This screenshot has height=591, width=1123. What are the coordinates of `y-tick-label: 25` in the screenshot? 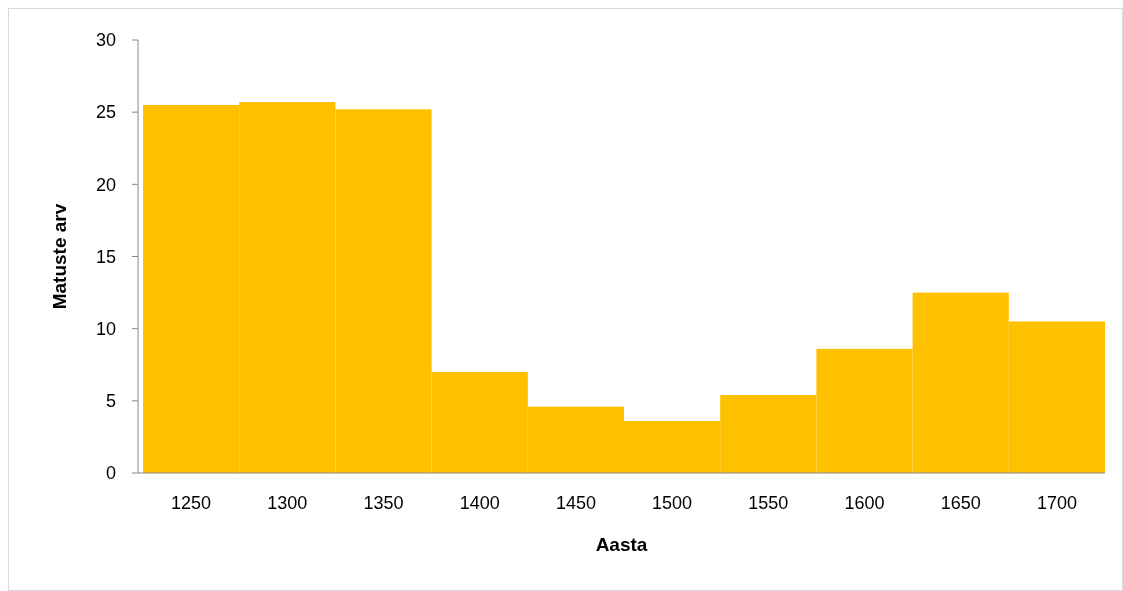 It's located at (105, 112).